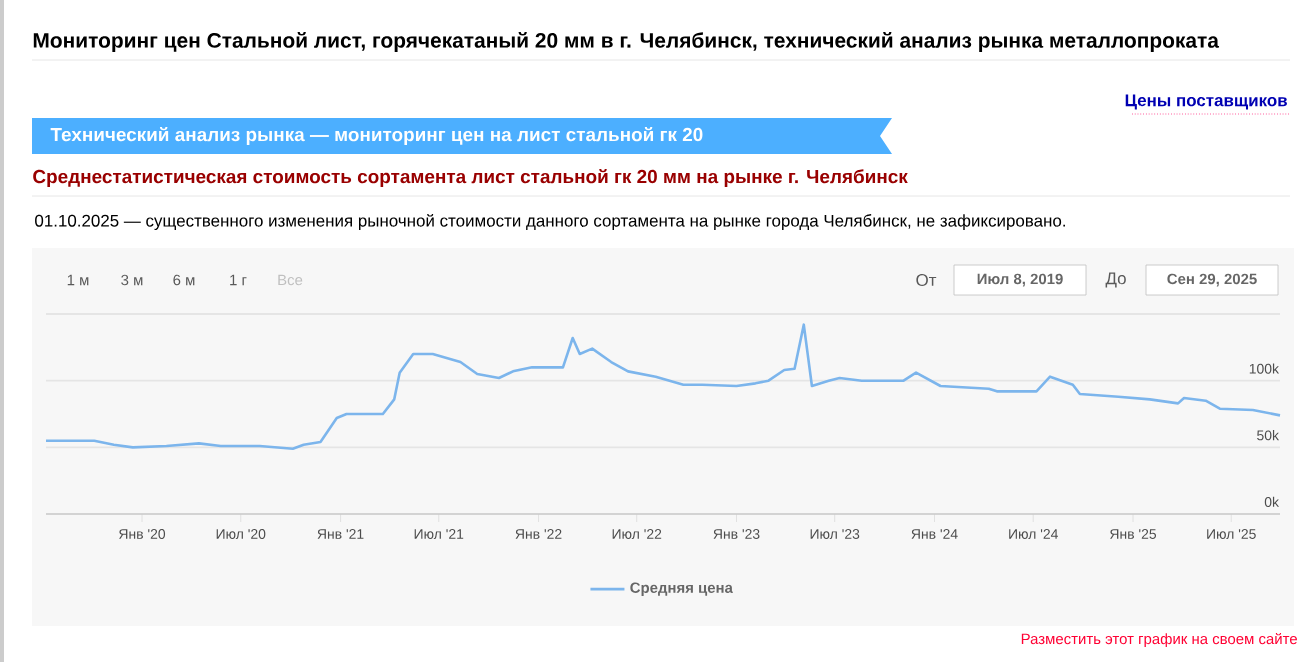 The width and height of the screenshot is (1310, 662). What do you see at coordinates (1206, 102) in the screenshot?
I see `text: Цены поставщиков` at bounding box center [1206, 102].